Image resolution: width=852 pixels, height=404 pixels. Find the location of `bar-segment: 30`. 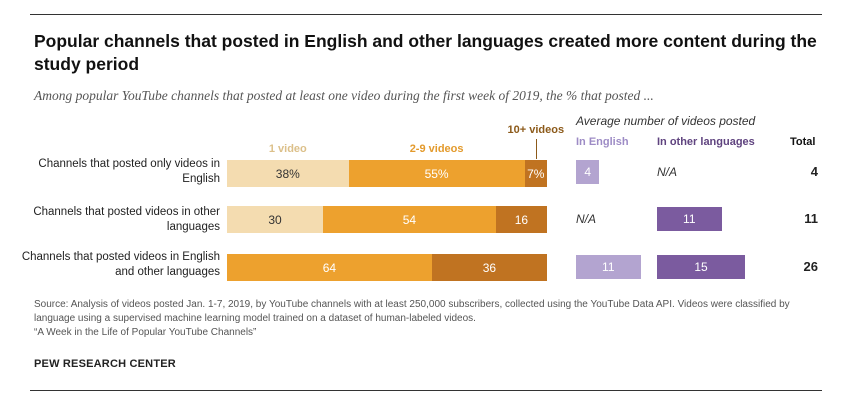

bar-segment: 30 is located at coordinates (275, 219).